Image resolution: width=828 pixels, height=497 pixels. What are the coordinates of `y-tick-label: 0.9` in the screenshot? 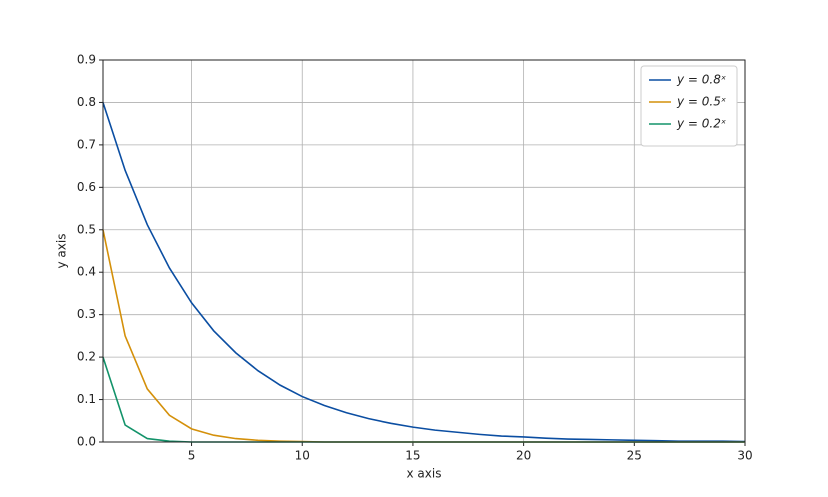 It's located at (86, 60).